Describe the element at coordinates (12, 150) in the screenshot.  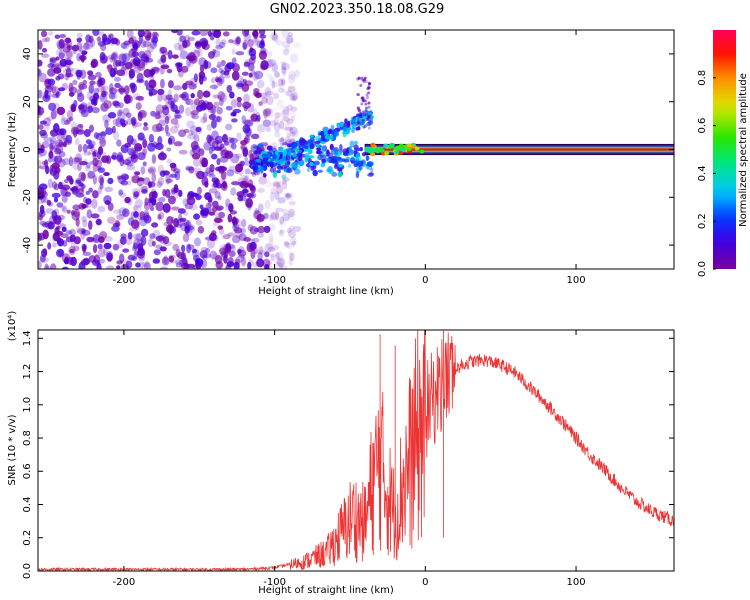
I see `heatmap-y-axis-label: Frequency (Hz)` at that location.